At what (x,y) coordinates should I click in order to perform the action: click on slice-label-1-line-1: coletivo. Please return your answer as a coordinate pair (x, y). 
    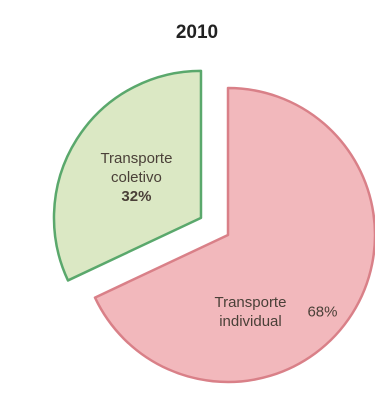
    Looking at the image, I should click on (136, 177).